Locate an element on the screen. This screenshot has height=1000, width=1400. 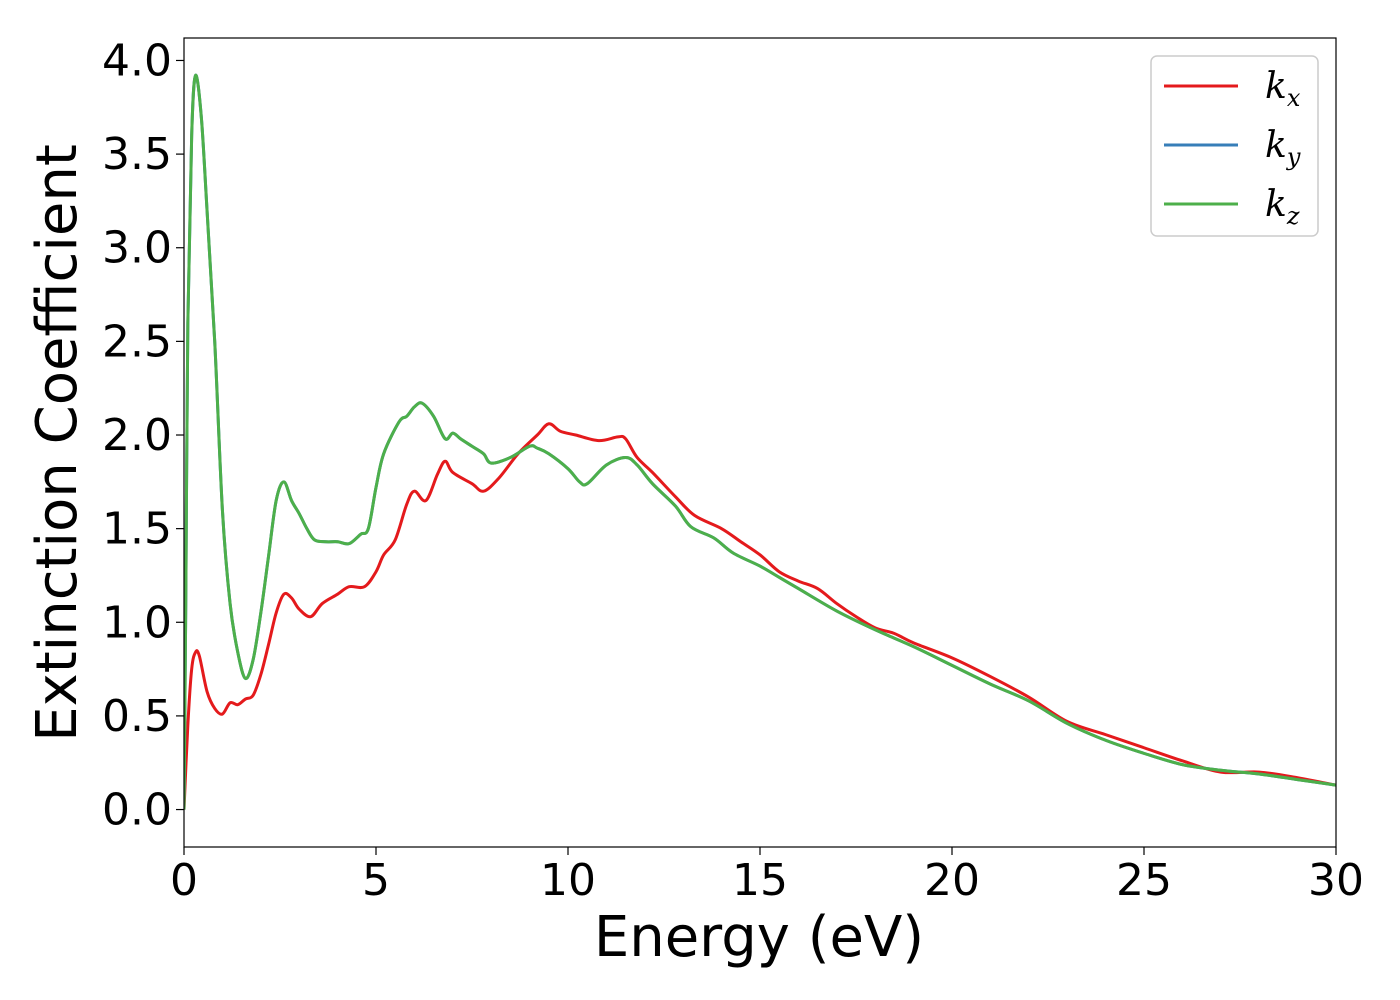
y-tick-label: 3.5 is located at coordinates (137, 154).